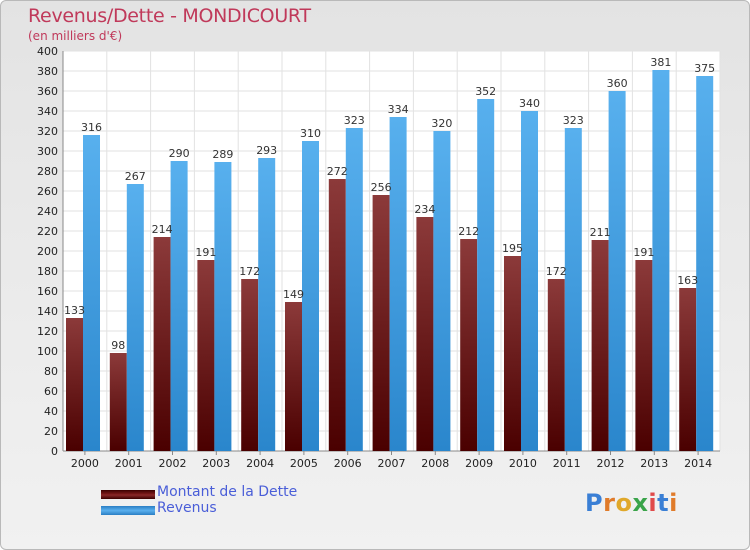 This screenshot has width=750, height=550. I want to click on y-tick-label: 80, so click(51, 371).